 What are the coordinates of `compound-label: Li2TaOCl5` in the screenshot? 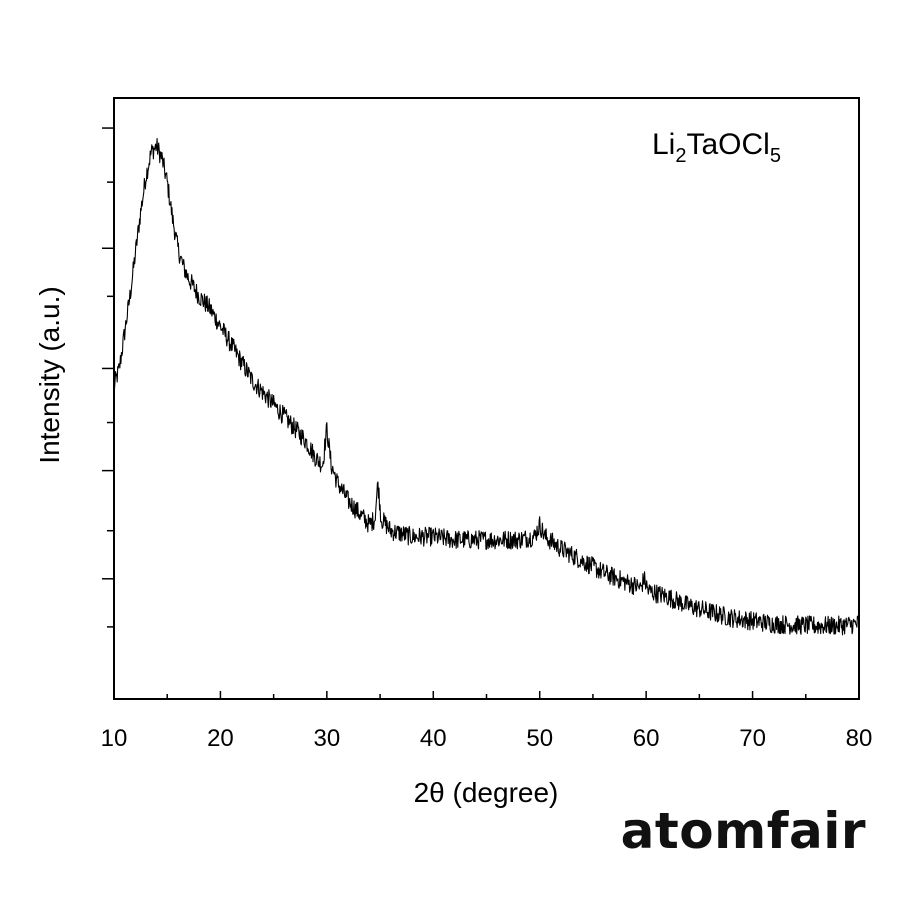 It's located at (716, 147).